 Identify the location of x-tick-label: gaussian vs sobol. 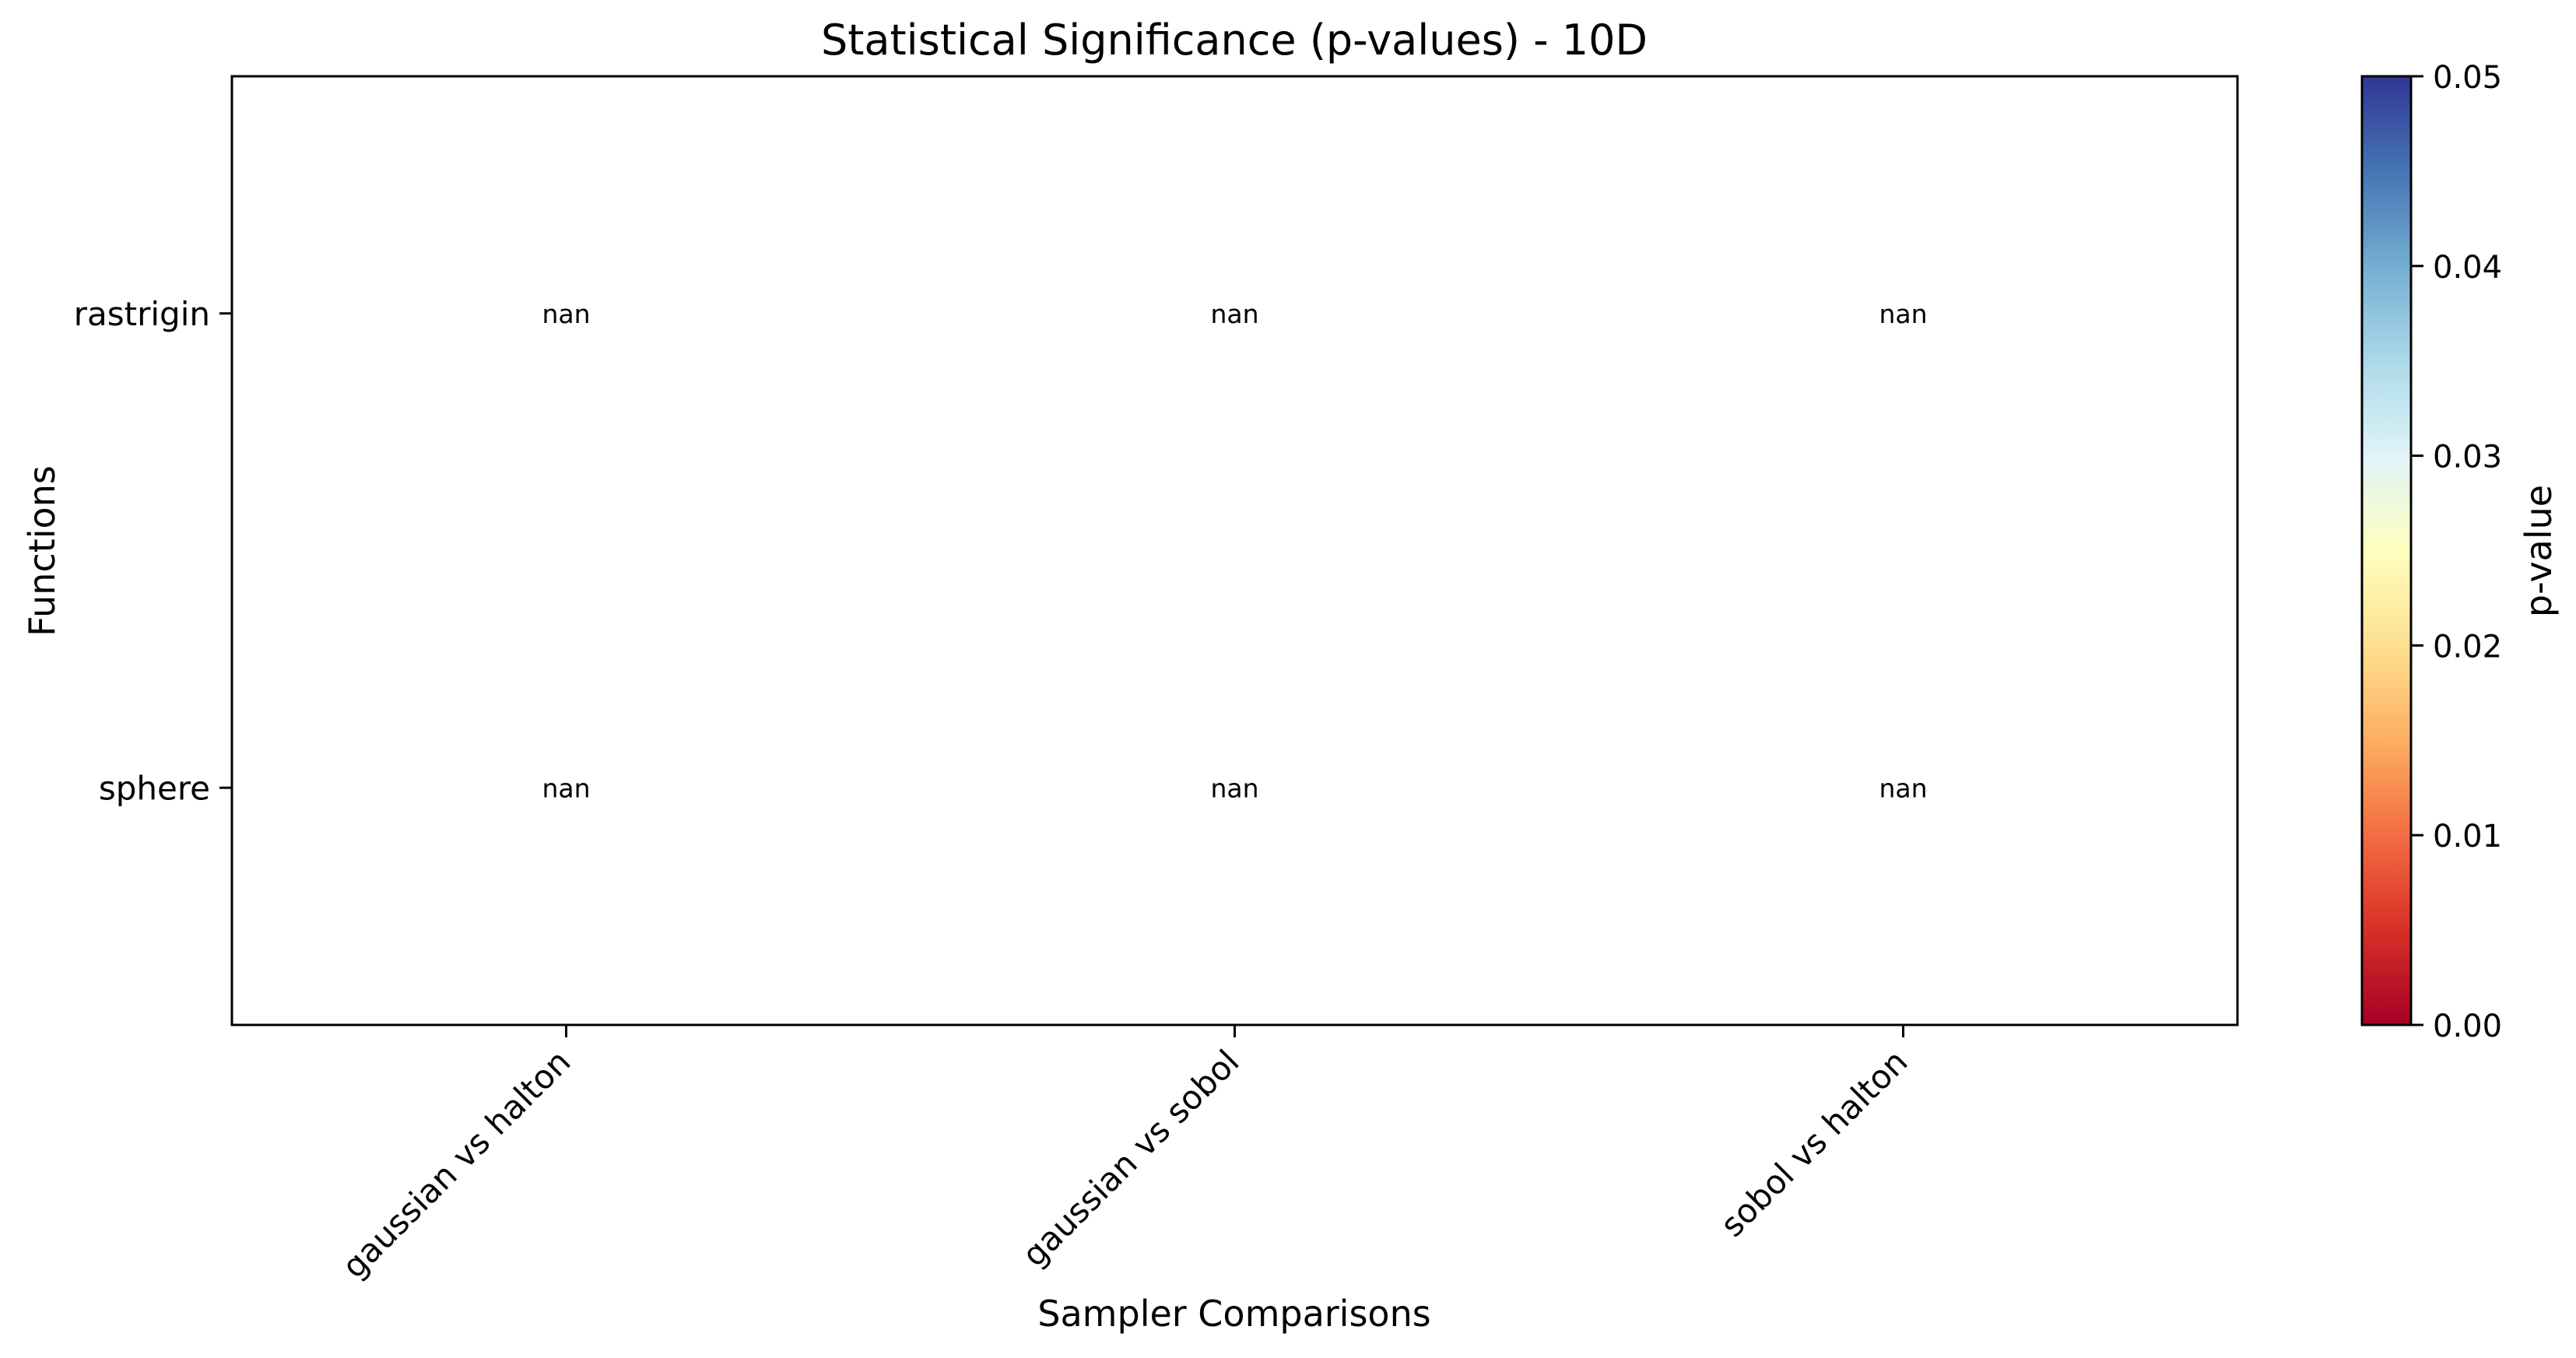
(1131, 1158).